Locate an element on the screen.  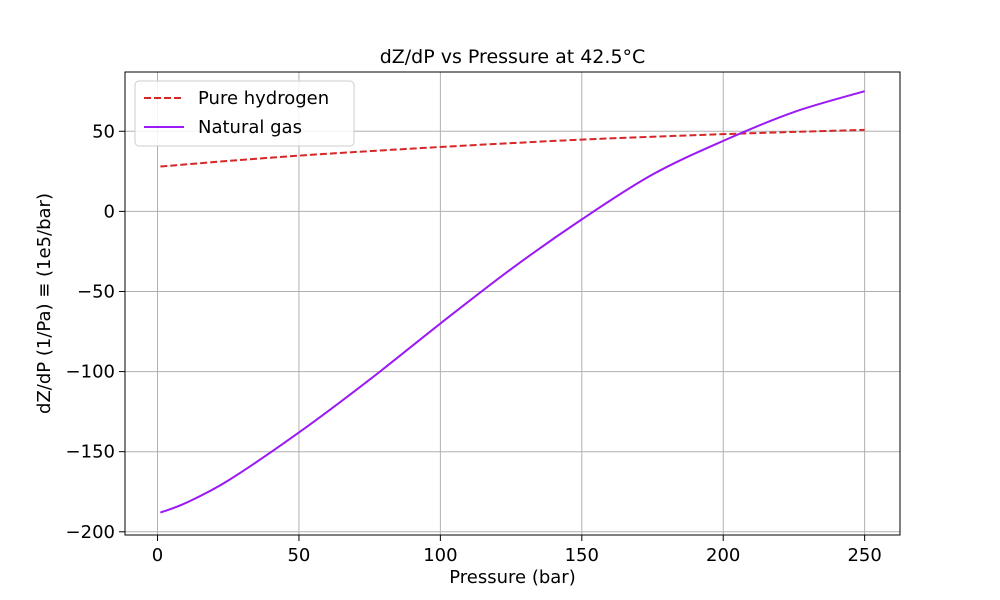
pure-hydrogen-series-line is located at coordinates (512, 148).